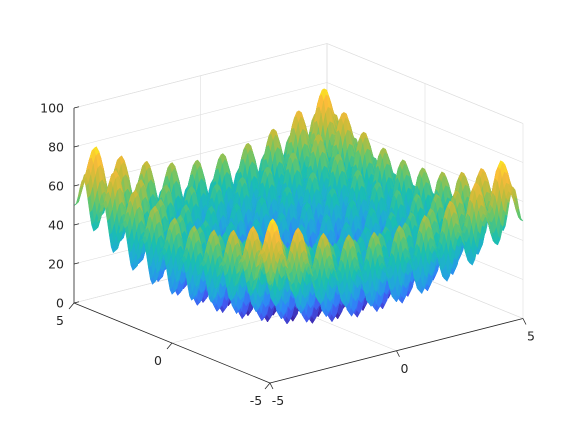  I want to click on box-edge-top-back, so click(200, 76).